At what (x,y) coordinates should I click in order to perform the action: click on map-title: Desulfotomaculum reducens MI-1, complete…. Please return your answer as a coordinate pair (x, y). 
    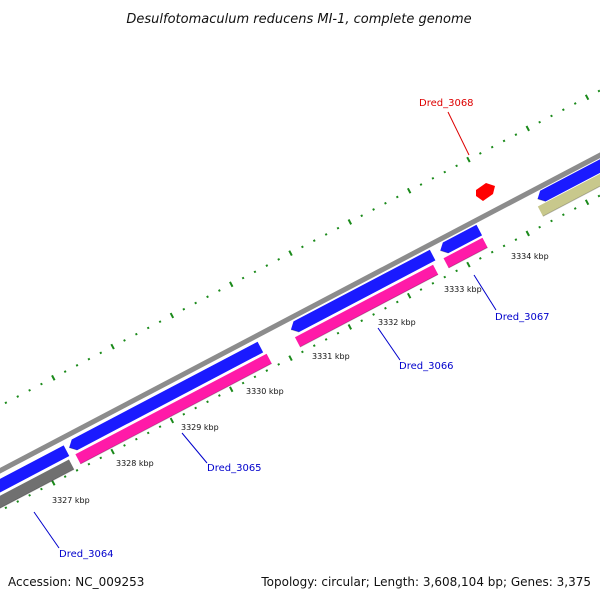
    Looking at the image, I should click on (298, 19).